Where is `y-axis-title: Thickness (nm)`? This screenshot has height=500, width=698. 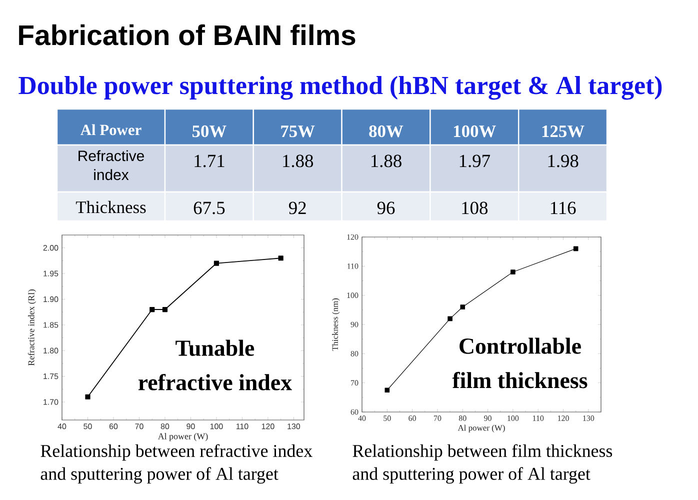 y-axis-title: Thickness (nm) is located at coordinates (336, 324).